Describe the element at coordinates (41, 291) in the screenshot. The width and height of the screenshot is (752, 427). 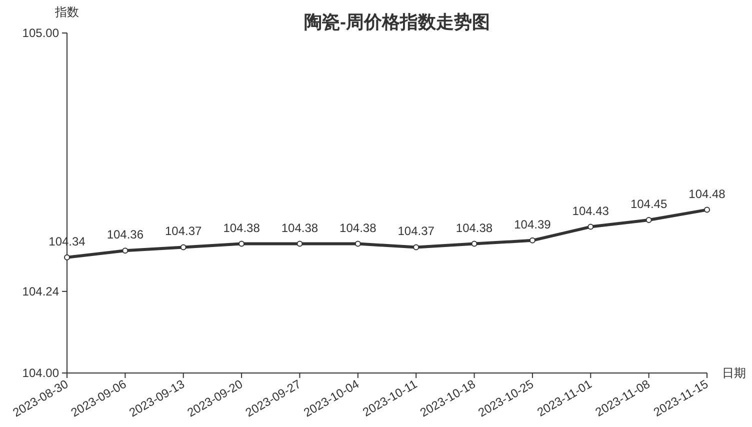
I see `y-tick-label: 104.24` at that location.